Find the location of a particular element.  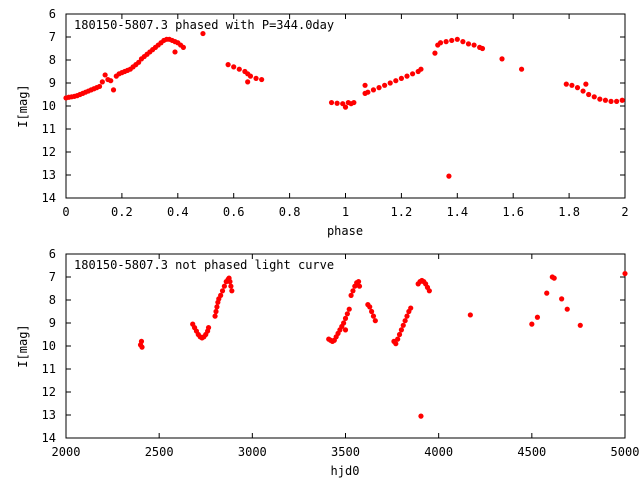

phased-chart-title: 180150-5807.3 phased with P=344.0day is located at coordinates (204, 25).